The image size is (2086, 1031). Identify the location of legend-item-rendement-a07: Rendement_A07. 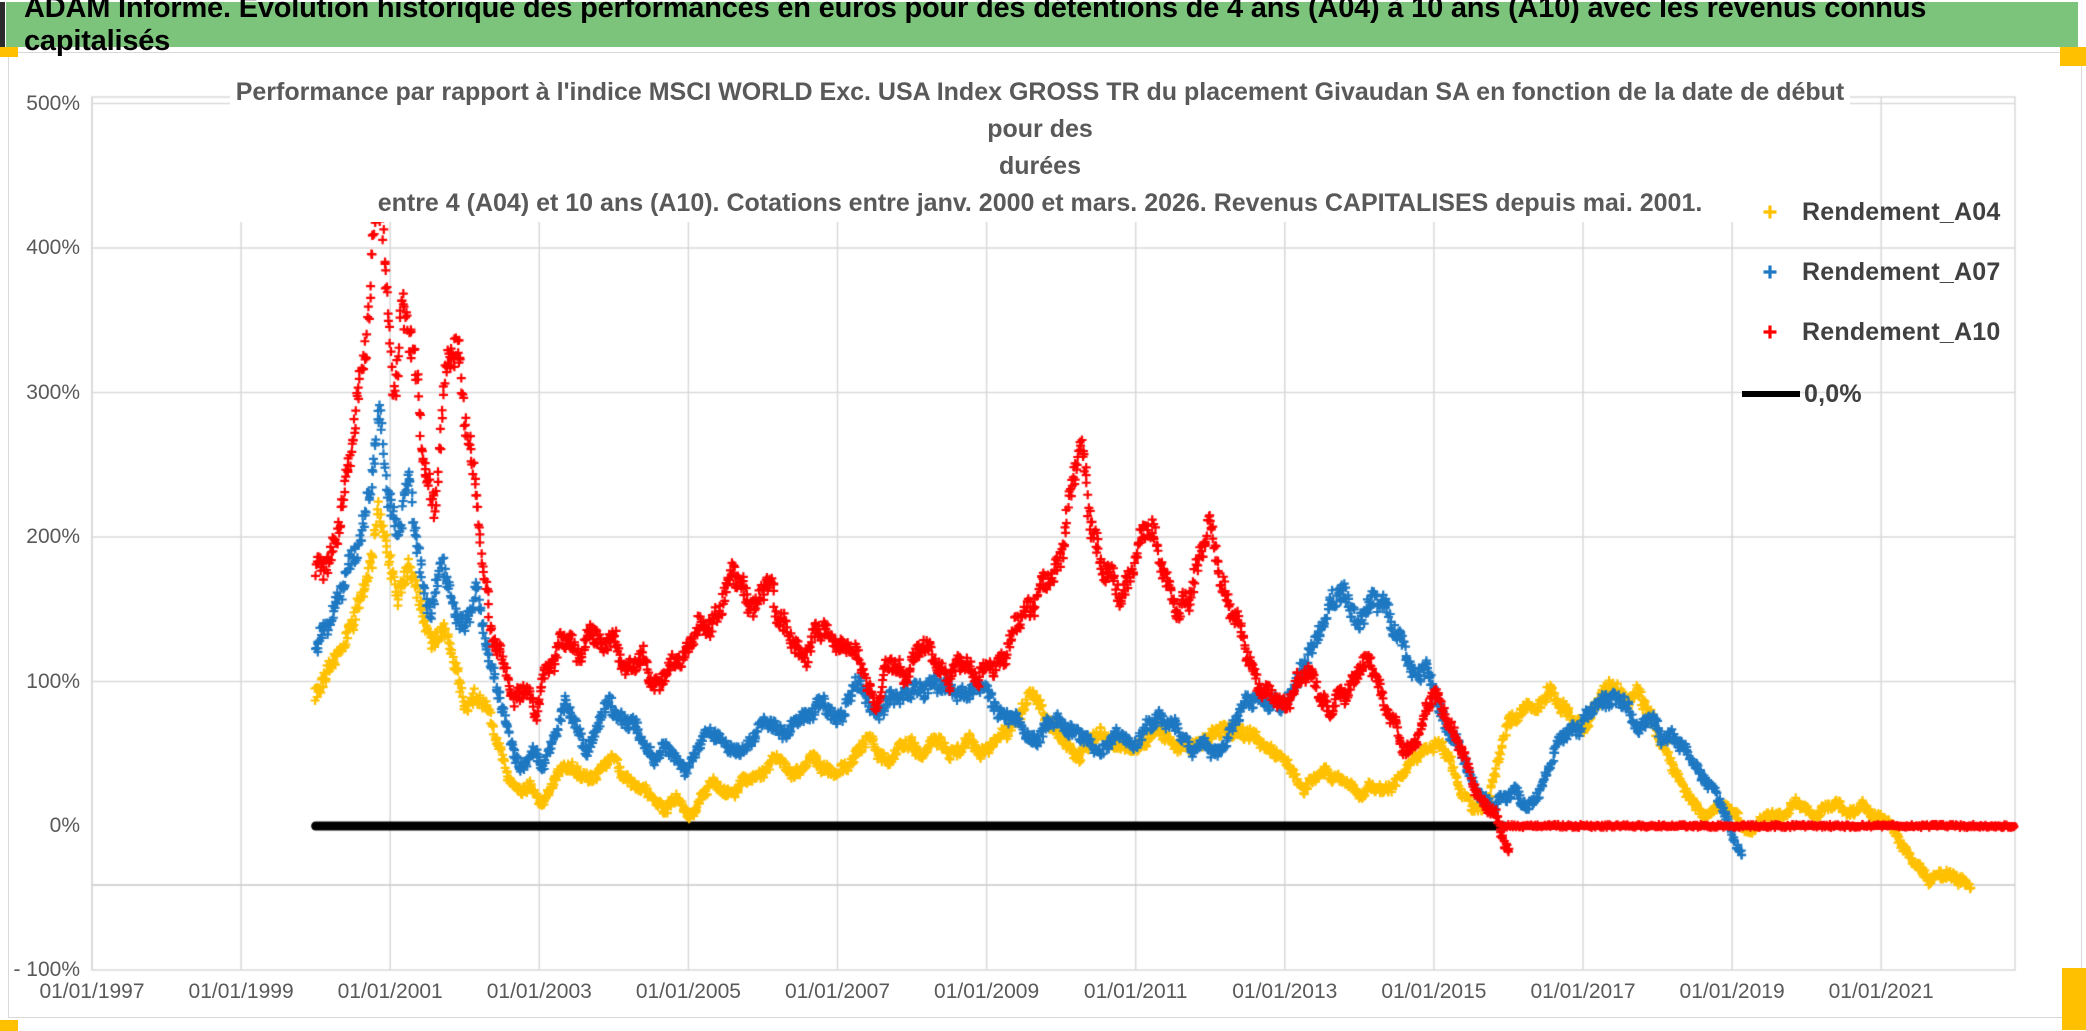
(1871, 272).